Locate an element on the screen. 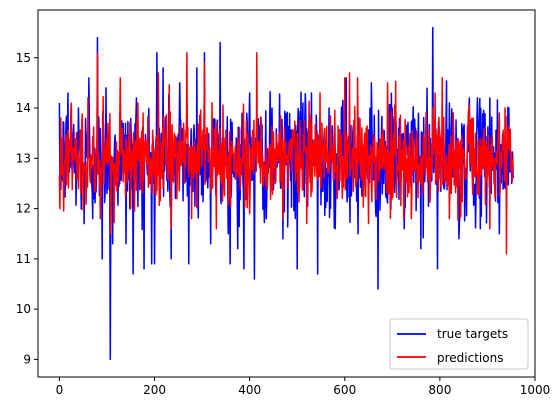  x-tick-label: 800 is located at coordinates (439, 390).